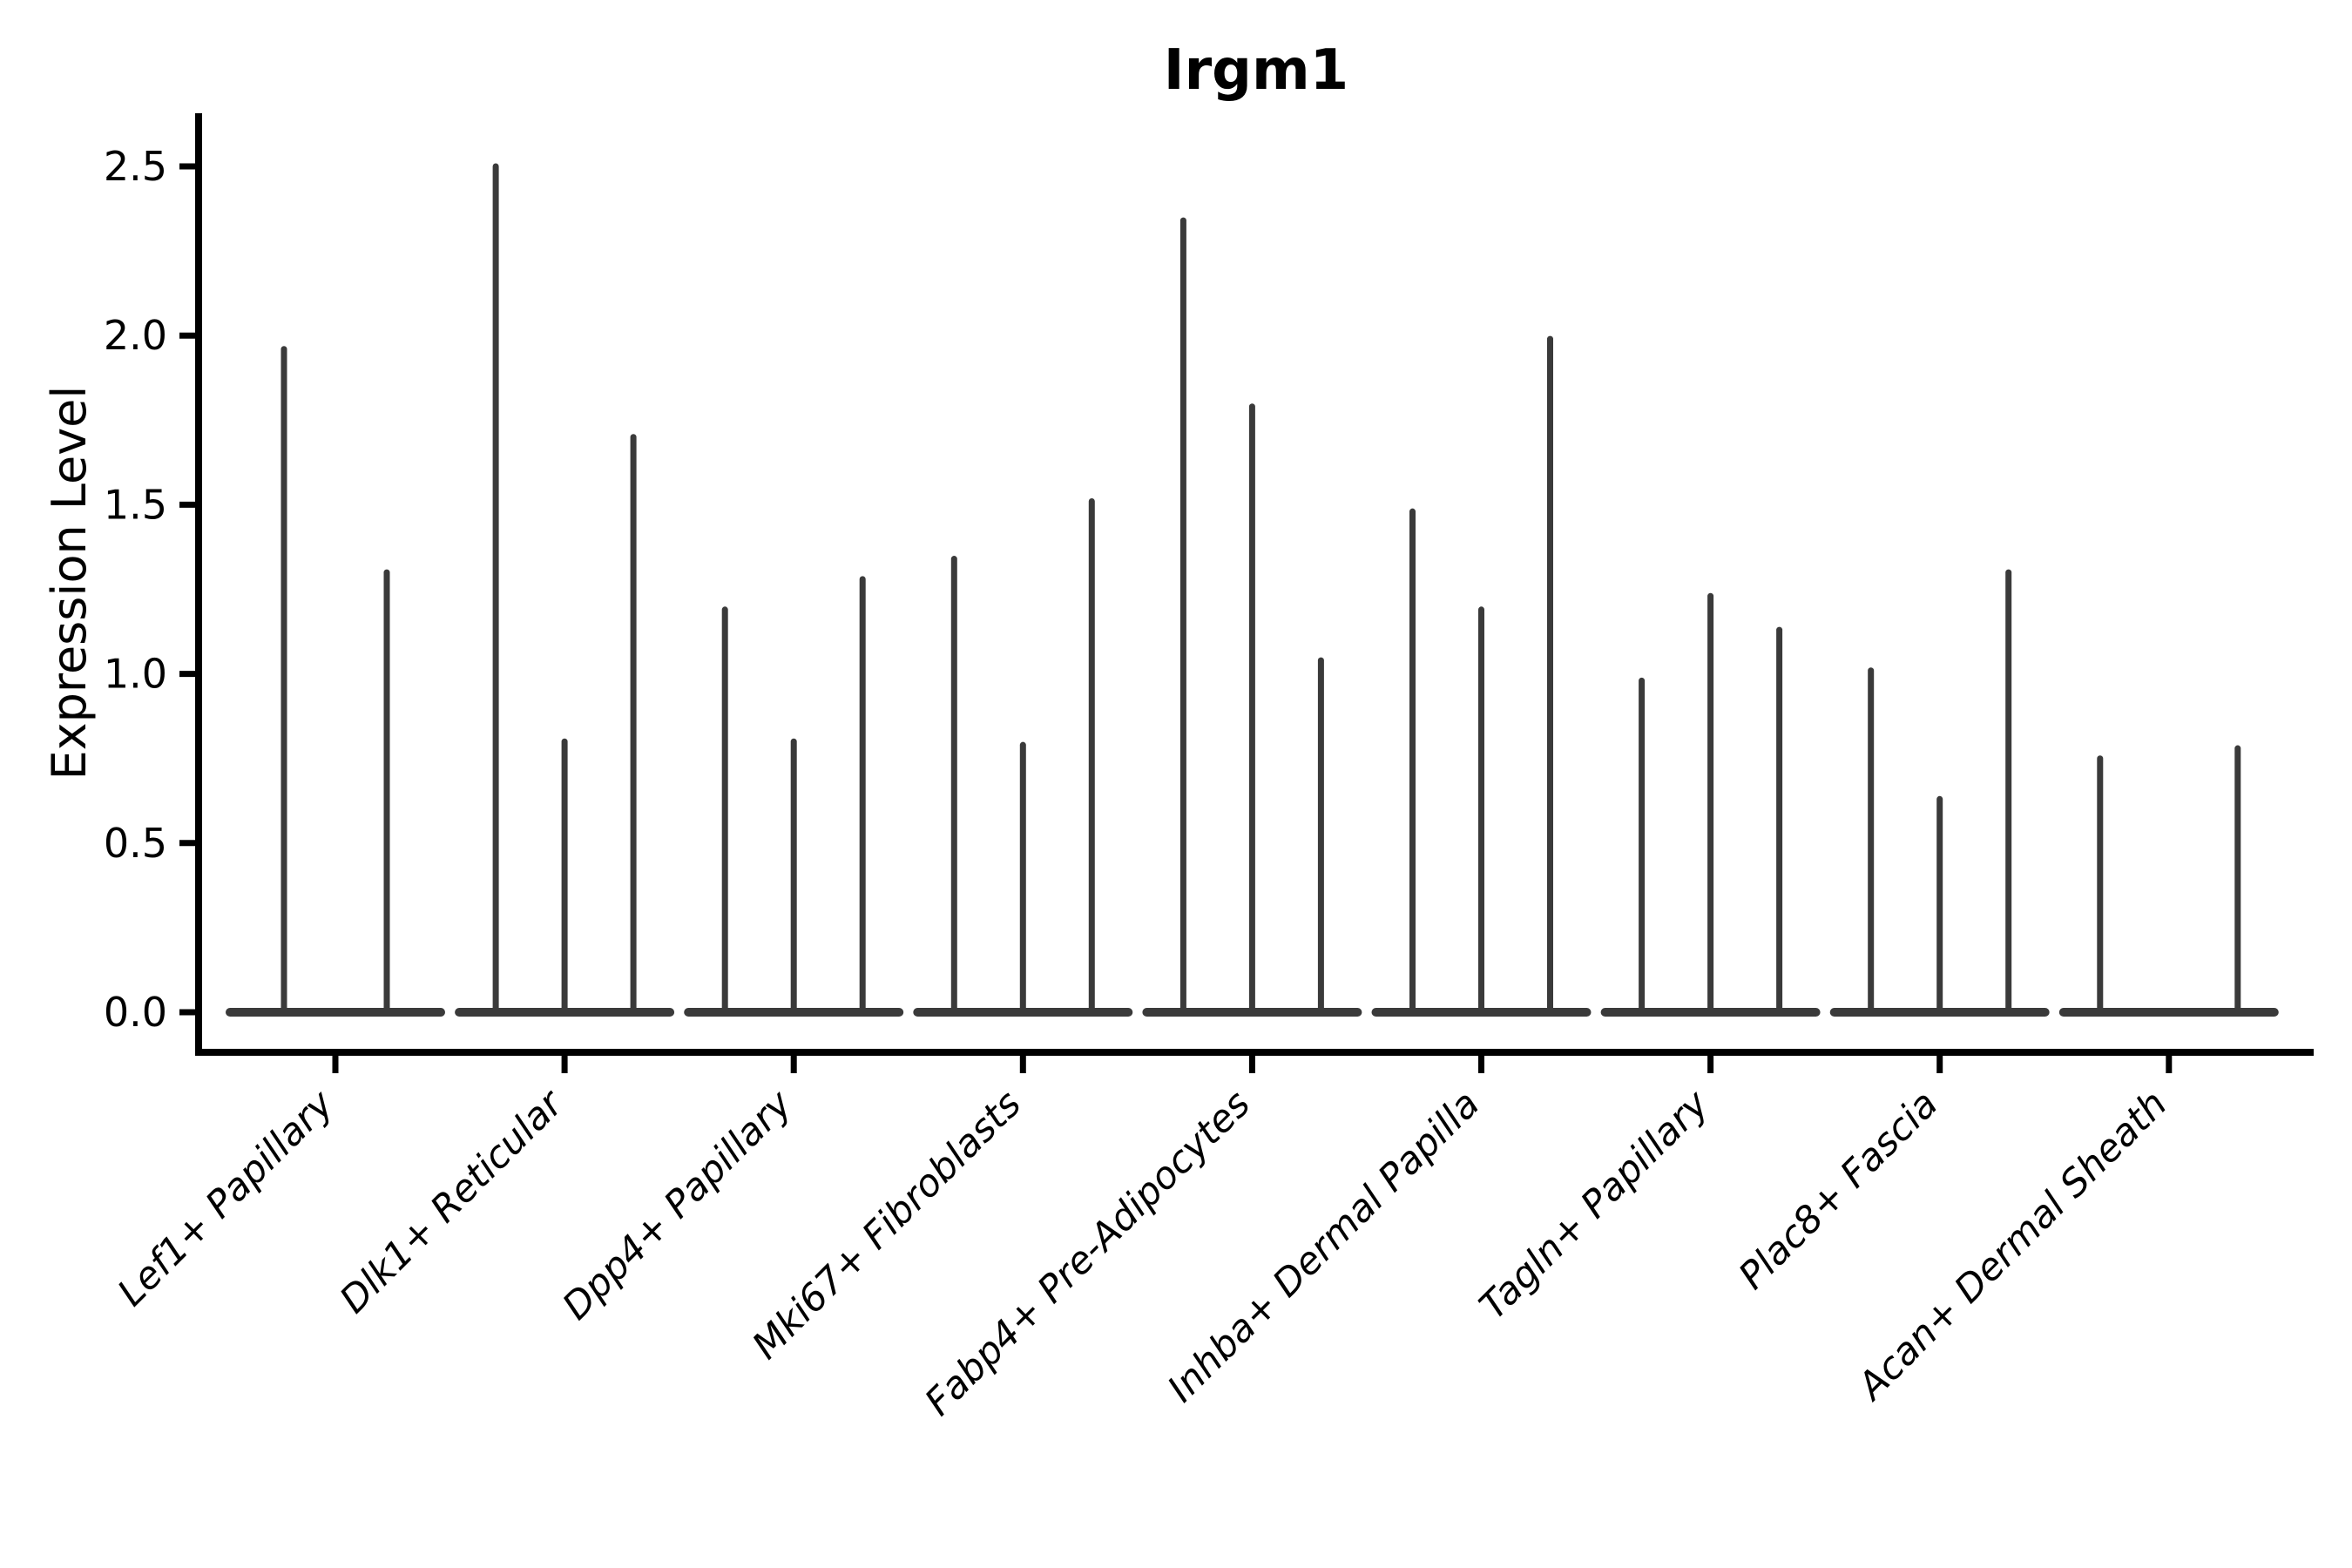 The image size is (2352, 1568). I want to click on x-category-label: Dlk1+ Reticular, so click(452, 1201).